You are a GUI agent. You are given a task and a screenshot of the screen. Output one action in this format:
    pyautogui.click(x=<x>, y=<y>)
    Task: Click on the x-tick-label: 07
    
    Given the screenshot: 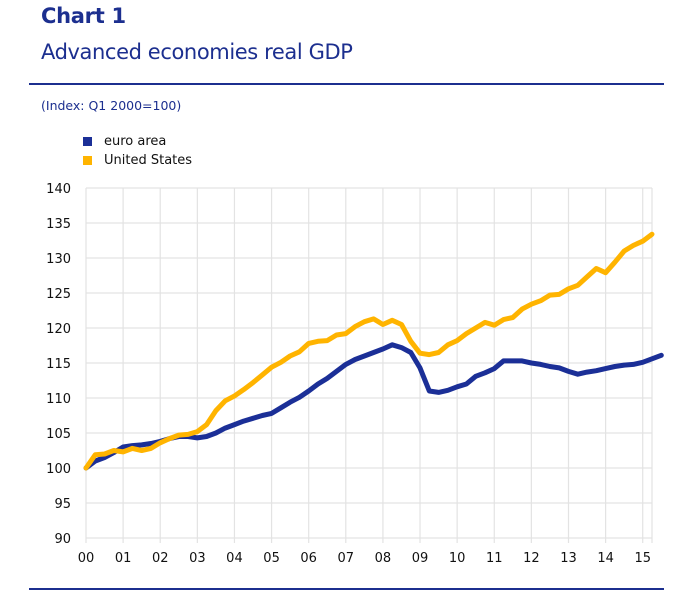 What is the action you would take?
    pyautogui.click(x=346, y=558)
    